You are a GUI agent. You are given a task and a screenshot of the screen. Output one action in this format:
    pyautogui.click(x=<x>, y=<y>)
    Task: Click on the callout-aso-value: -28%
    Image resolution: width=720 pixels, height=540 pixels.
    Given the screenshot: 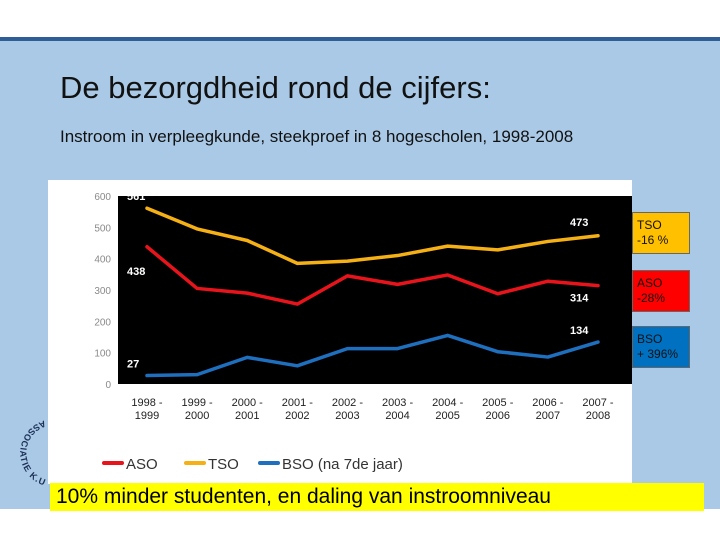 What is the action you would take?
    pyautogui.click(x=651, y=298)
    